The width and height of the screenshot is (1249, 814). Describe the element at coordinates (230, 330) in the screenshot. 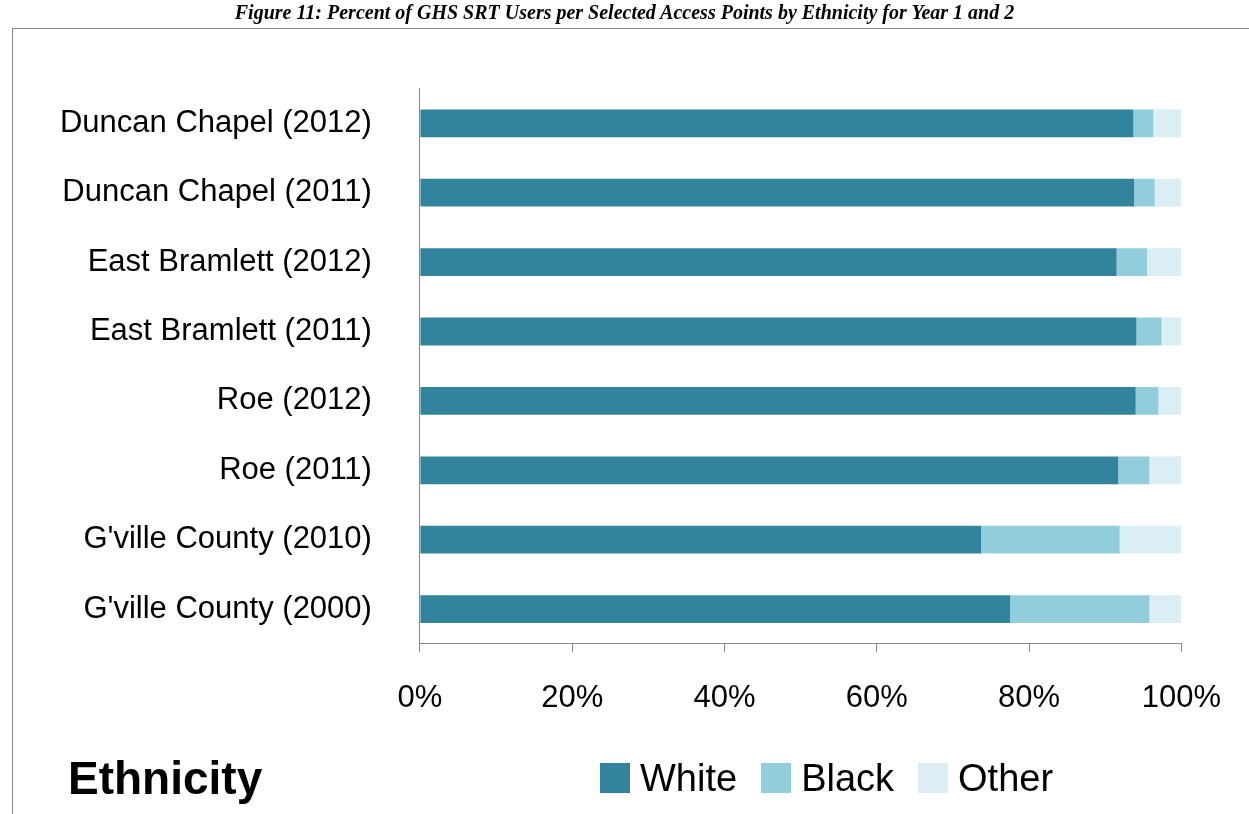

I see `y-tick-label: East Bramlett (2011)` at that location.